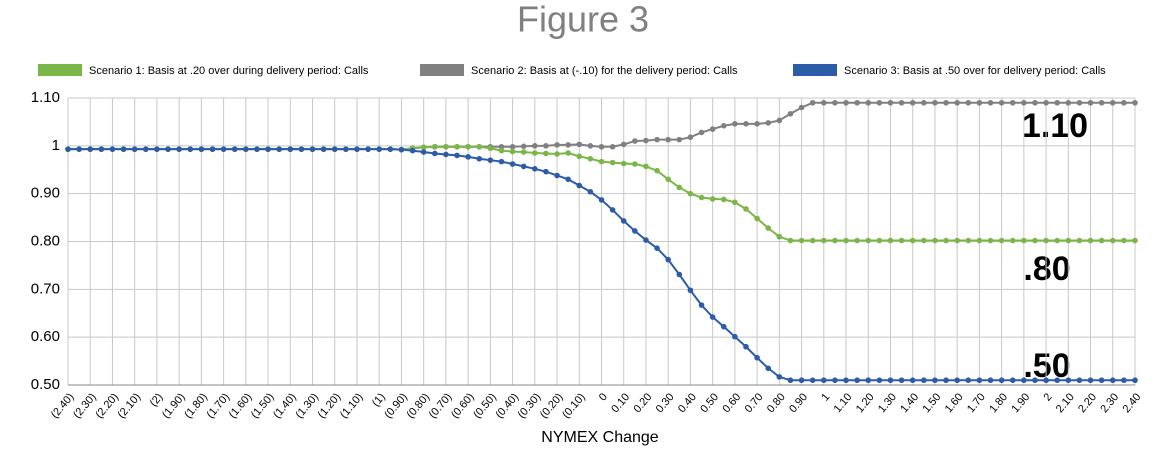 The height and width of the screenshot is (462, 1166). I want to click on annotation: .80, so click(1046, 269).